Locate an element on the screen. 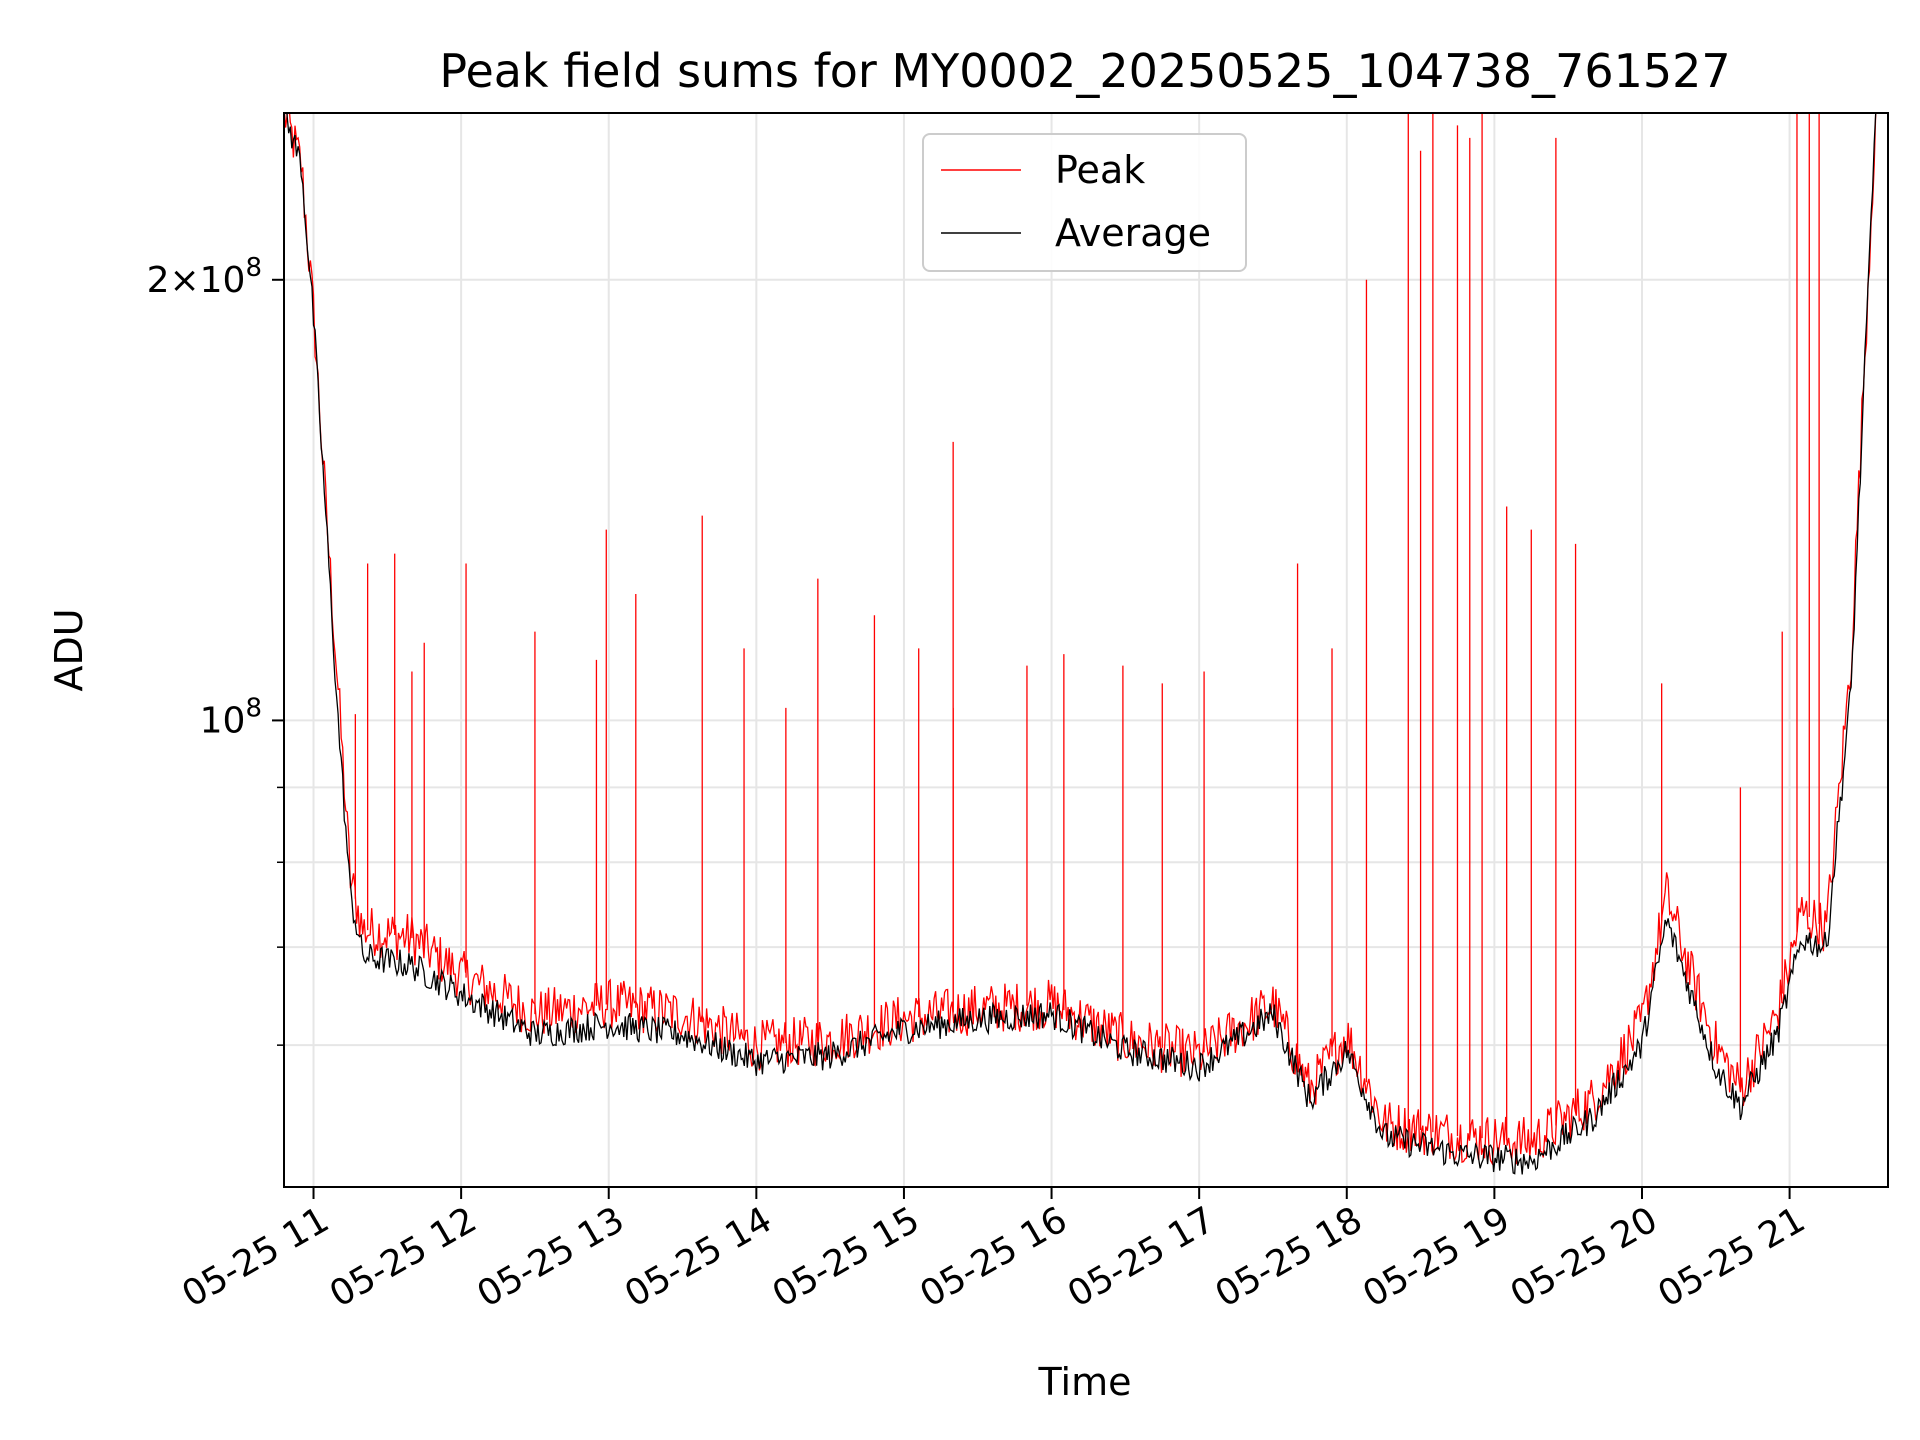  legend-label-peak: Peak is located at coordinates (1100, 170).